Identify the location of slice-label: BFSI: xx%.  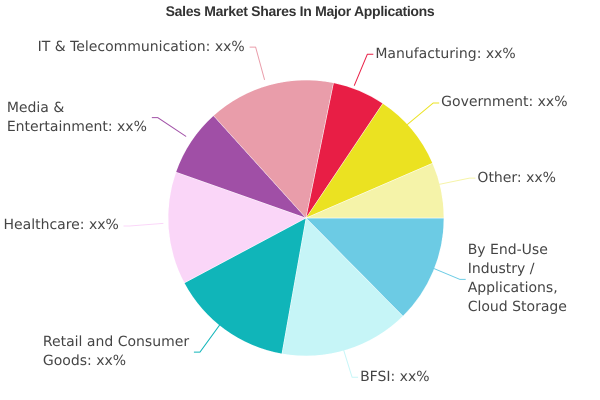
(395, 376).